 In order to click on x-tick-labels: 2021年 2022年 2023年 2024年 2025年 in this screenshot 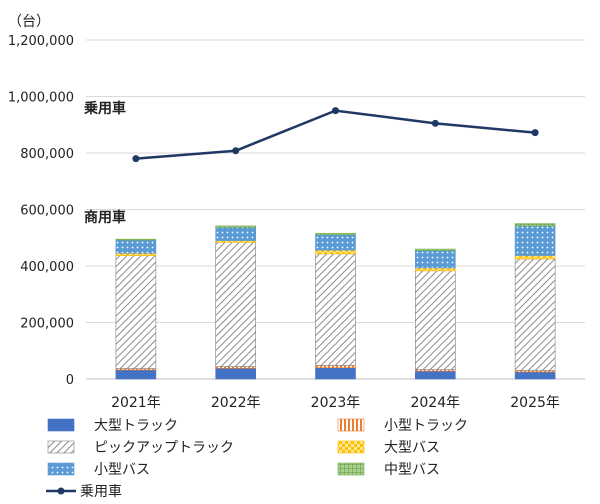, I will do `click(335, 403)`.